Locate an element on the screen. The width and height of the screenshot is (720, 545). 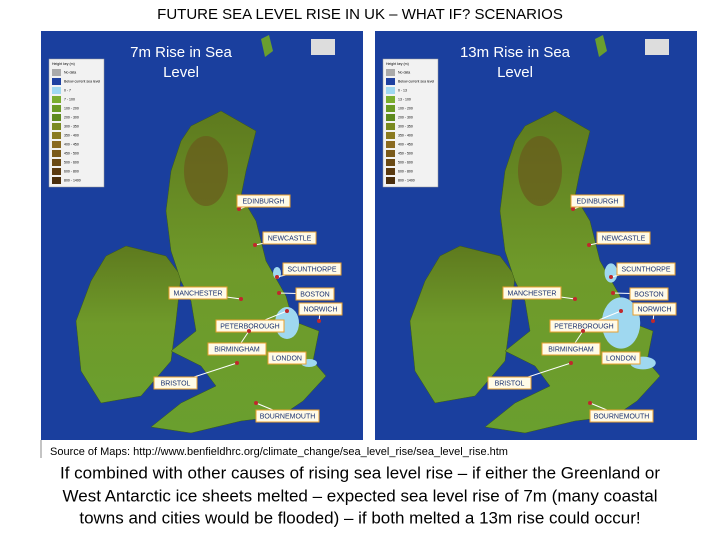
city-label: SCUNTHORPE is located at coordinates (645, 269).